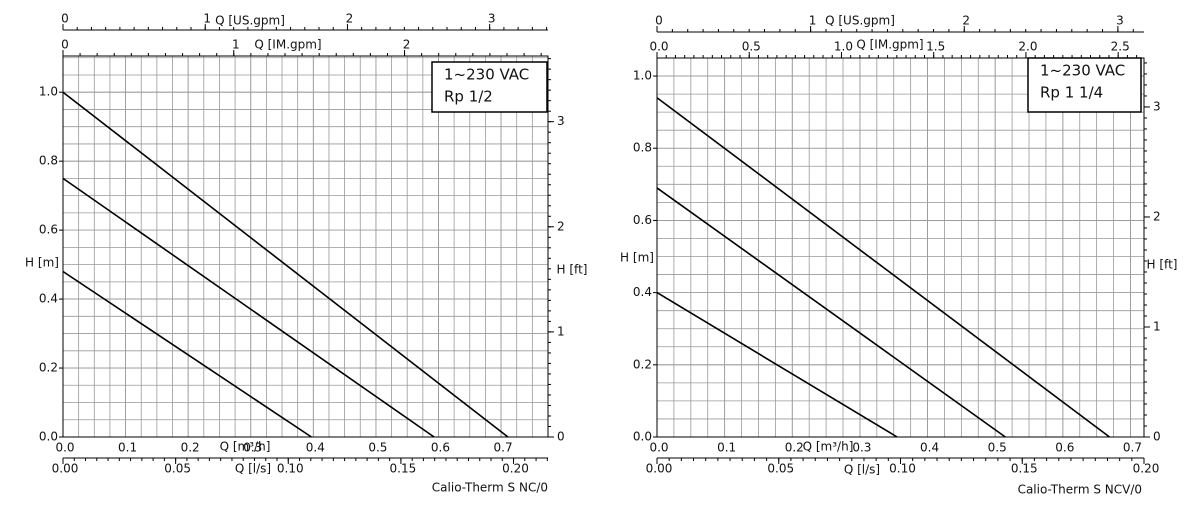 The width and height of the screenshot is (1200, 507). What do you see at coordinates (490, 488) in the screenshot?
I see `footer: Calio-Therm S NC/0` at bounding box center [490, 488].